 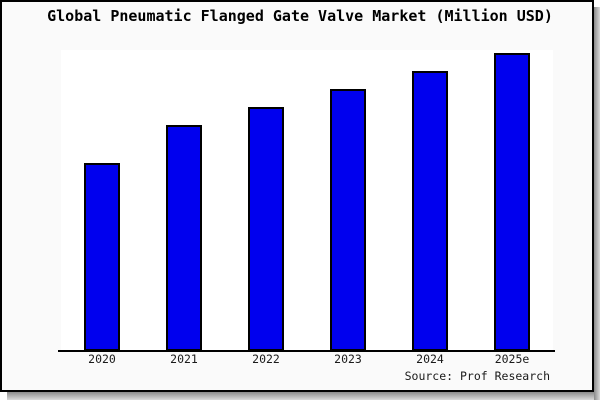 I want to click on bar-2023, so click(x=348, y=220).